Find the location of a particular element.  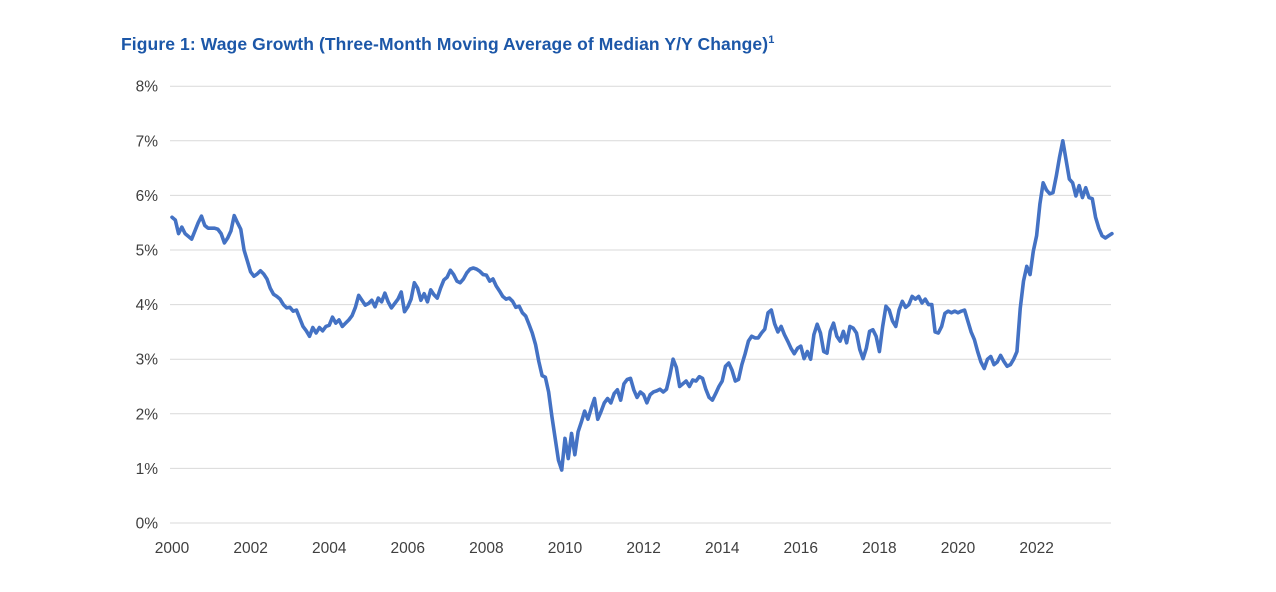

x-axis-tick-label: 2018 is located at coordinates (879, 548).